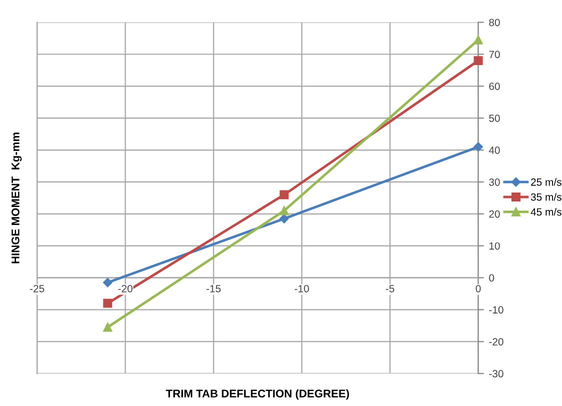  What do you see at coordinates (496, 310) in the screenshot?
I see `y-tick-label: -10` at bounding box center [496, 310].